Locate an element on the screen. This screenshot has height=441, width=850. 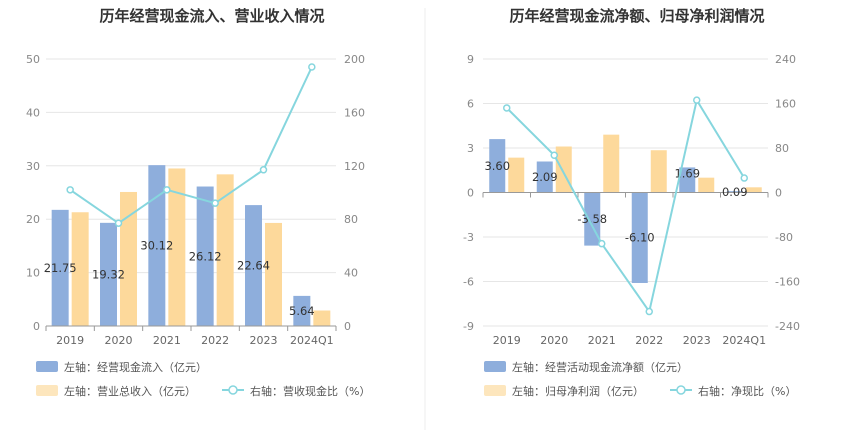
bar-data-label: 19.32 is located at coordinates (108, 274).